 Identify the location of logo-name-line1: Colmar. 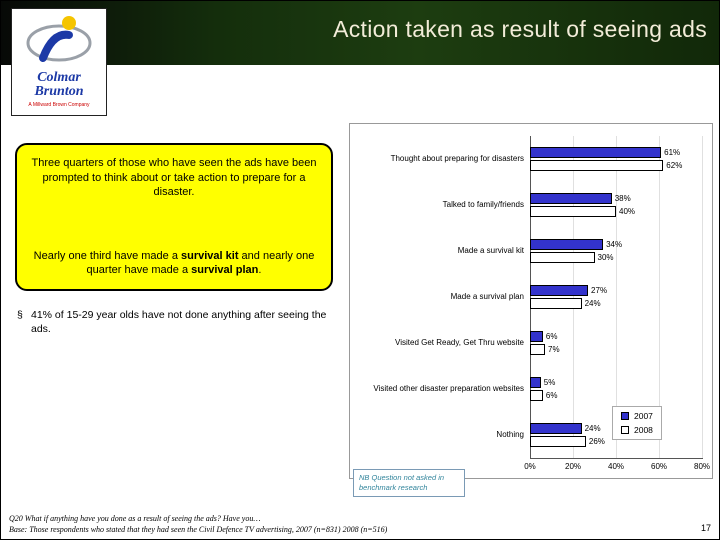
(59, 77).